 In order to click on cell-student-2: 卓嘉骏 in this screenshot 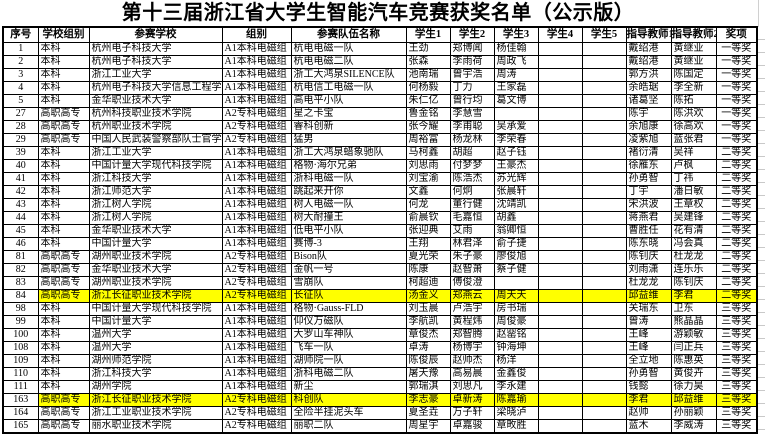, I will do `click(472, 426)`.